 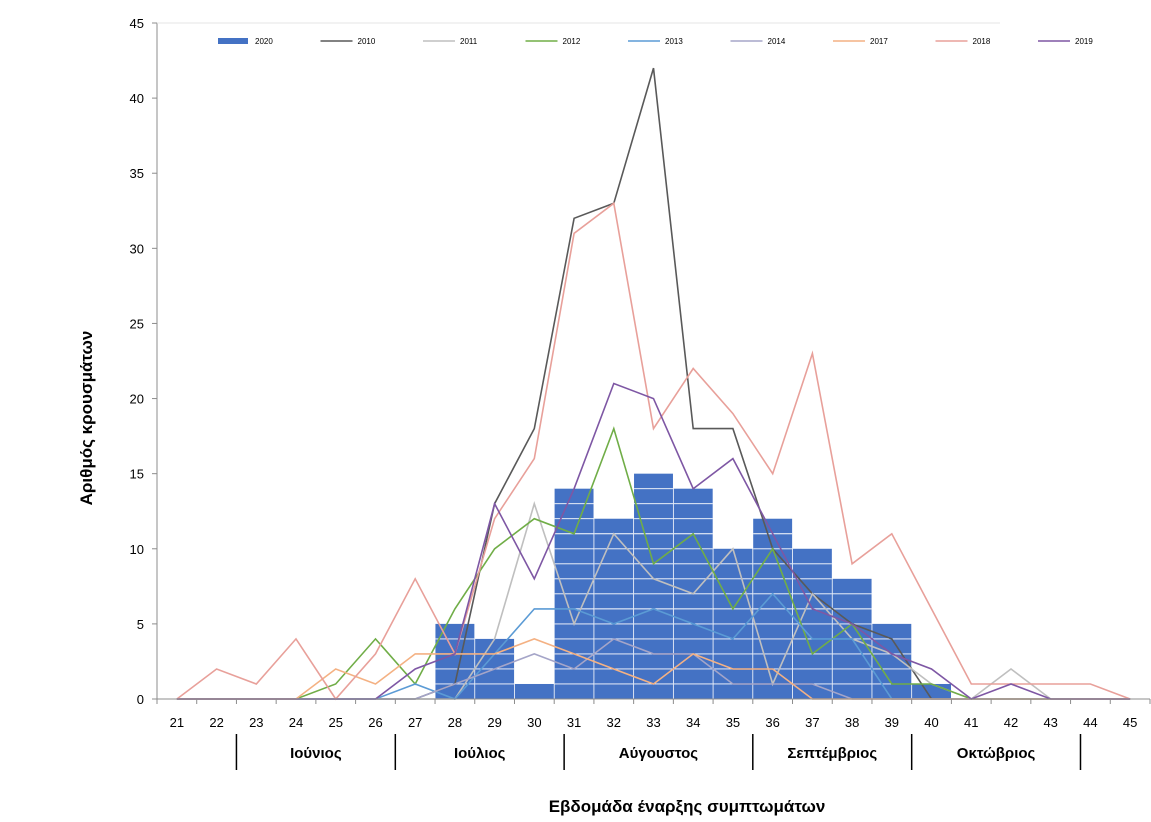 I want to click on x-tick-label: 42, so click(x=1011, y=722).